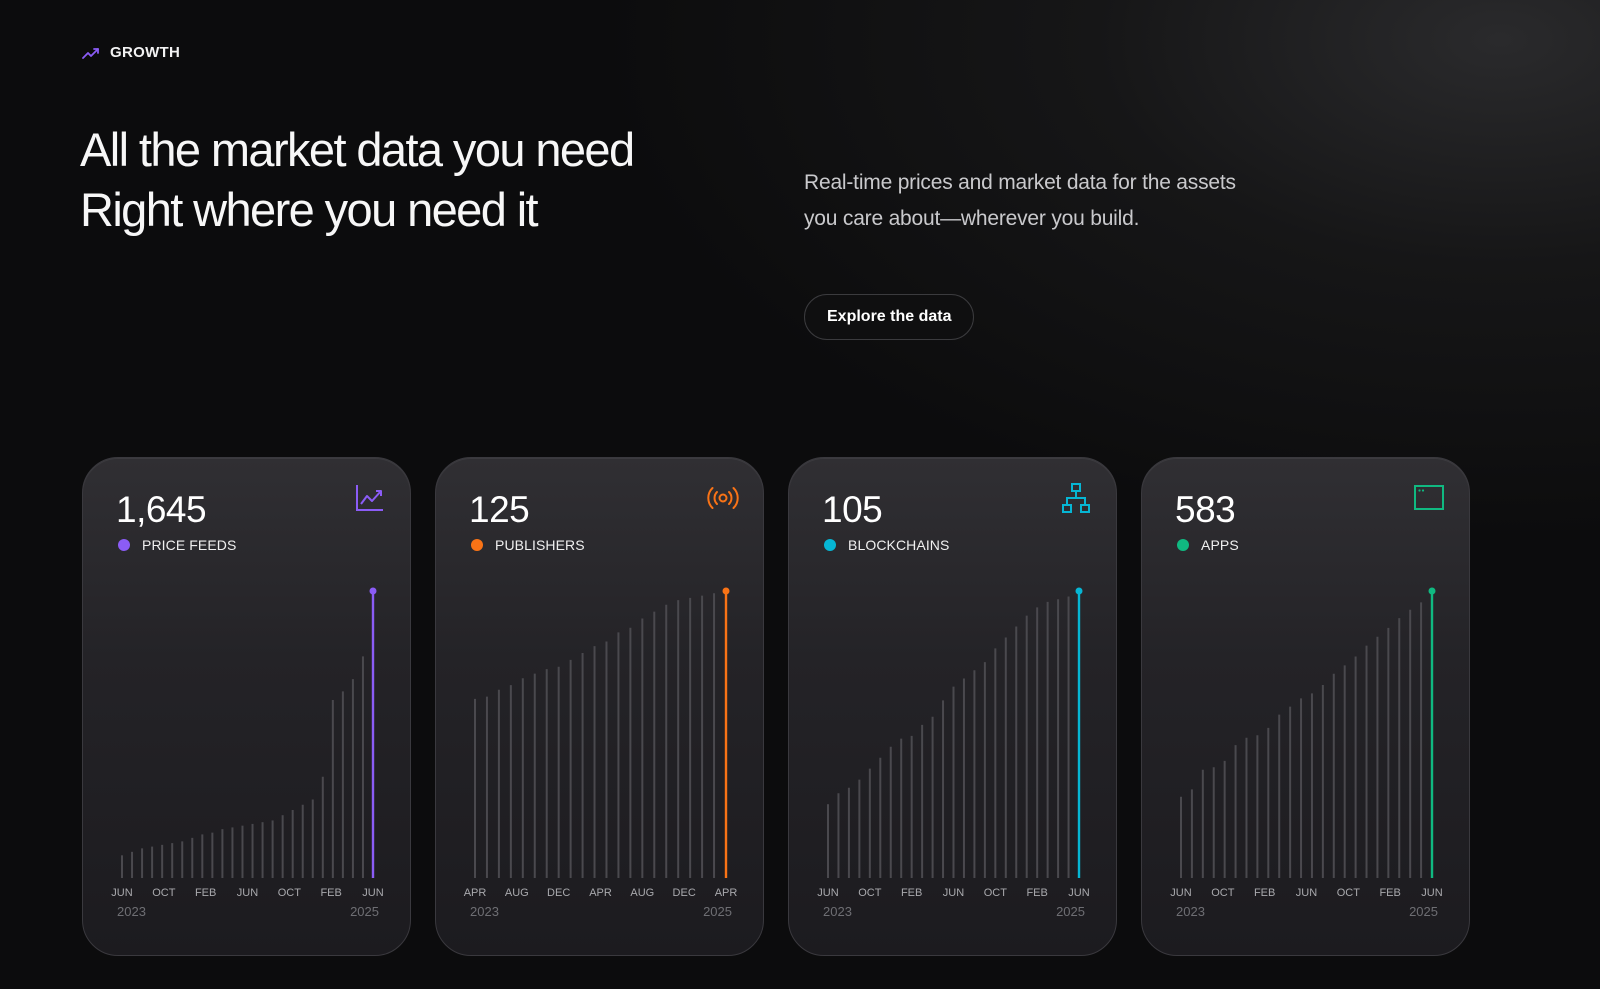 The width and height of the screenshot is (1600, 989). Describe the element at coordinates (499, 509) in the screenshot. I see `stat-value: 125` at that location.